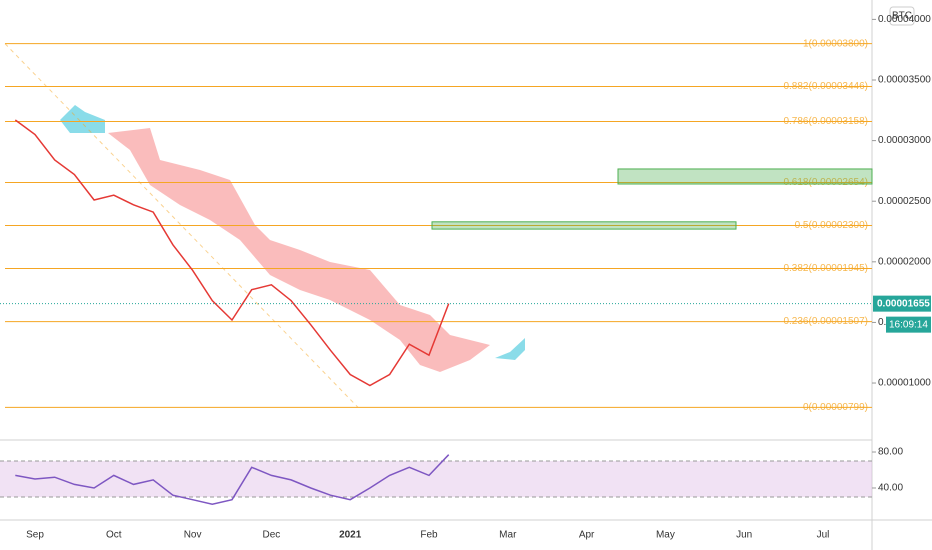  Describe the element at coordinates (508, 535) in the screenshot. I see `x-tick-label: Mar` at that location.